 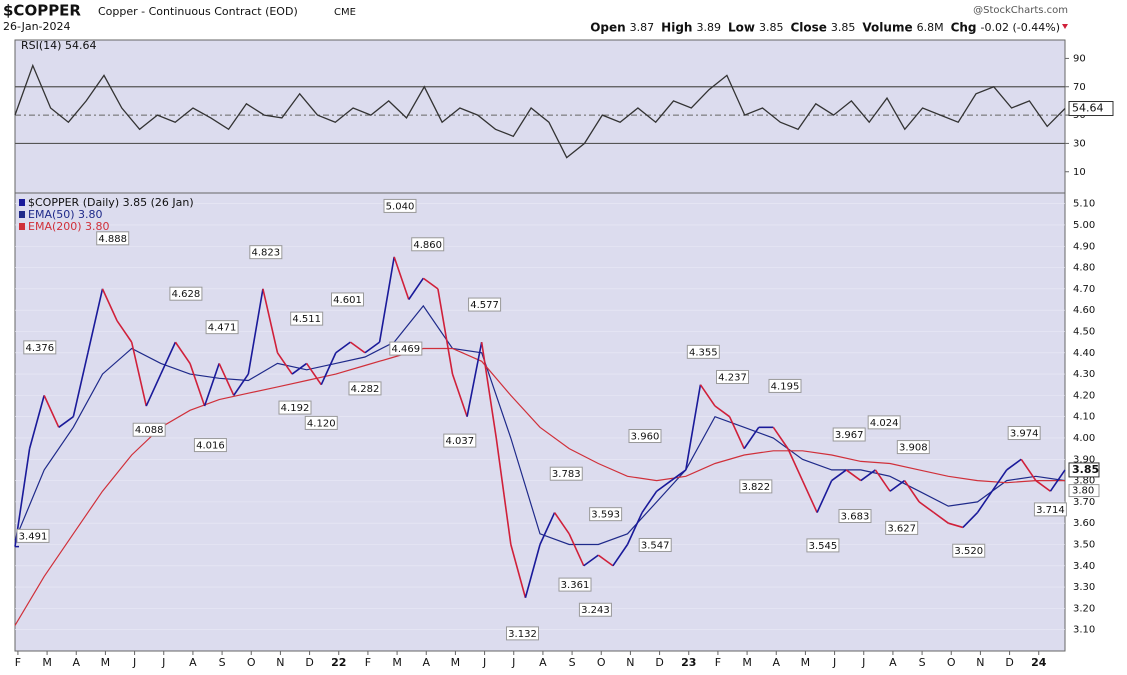 I want to click on y-tick-label: 4.30, so click(x=1084, y=374).